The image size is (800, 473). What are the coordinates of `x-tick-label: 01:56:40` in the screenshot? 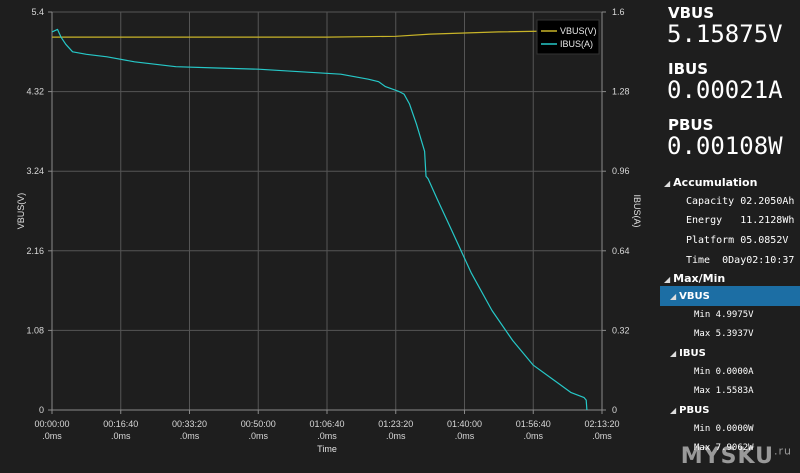 It's located at (533, 424).